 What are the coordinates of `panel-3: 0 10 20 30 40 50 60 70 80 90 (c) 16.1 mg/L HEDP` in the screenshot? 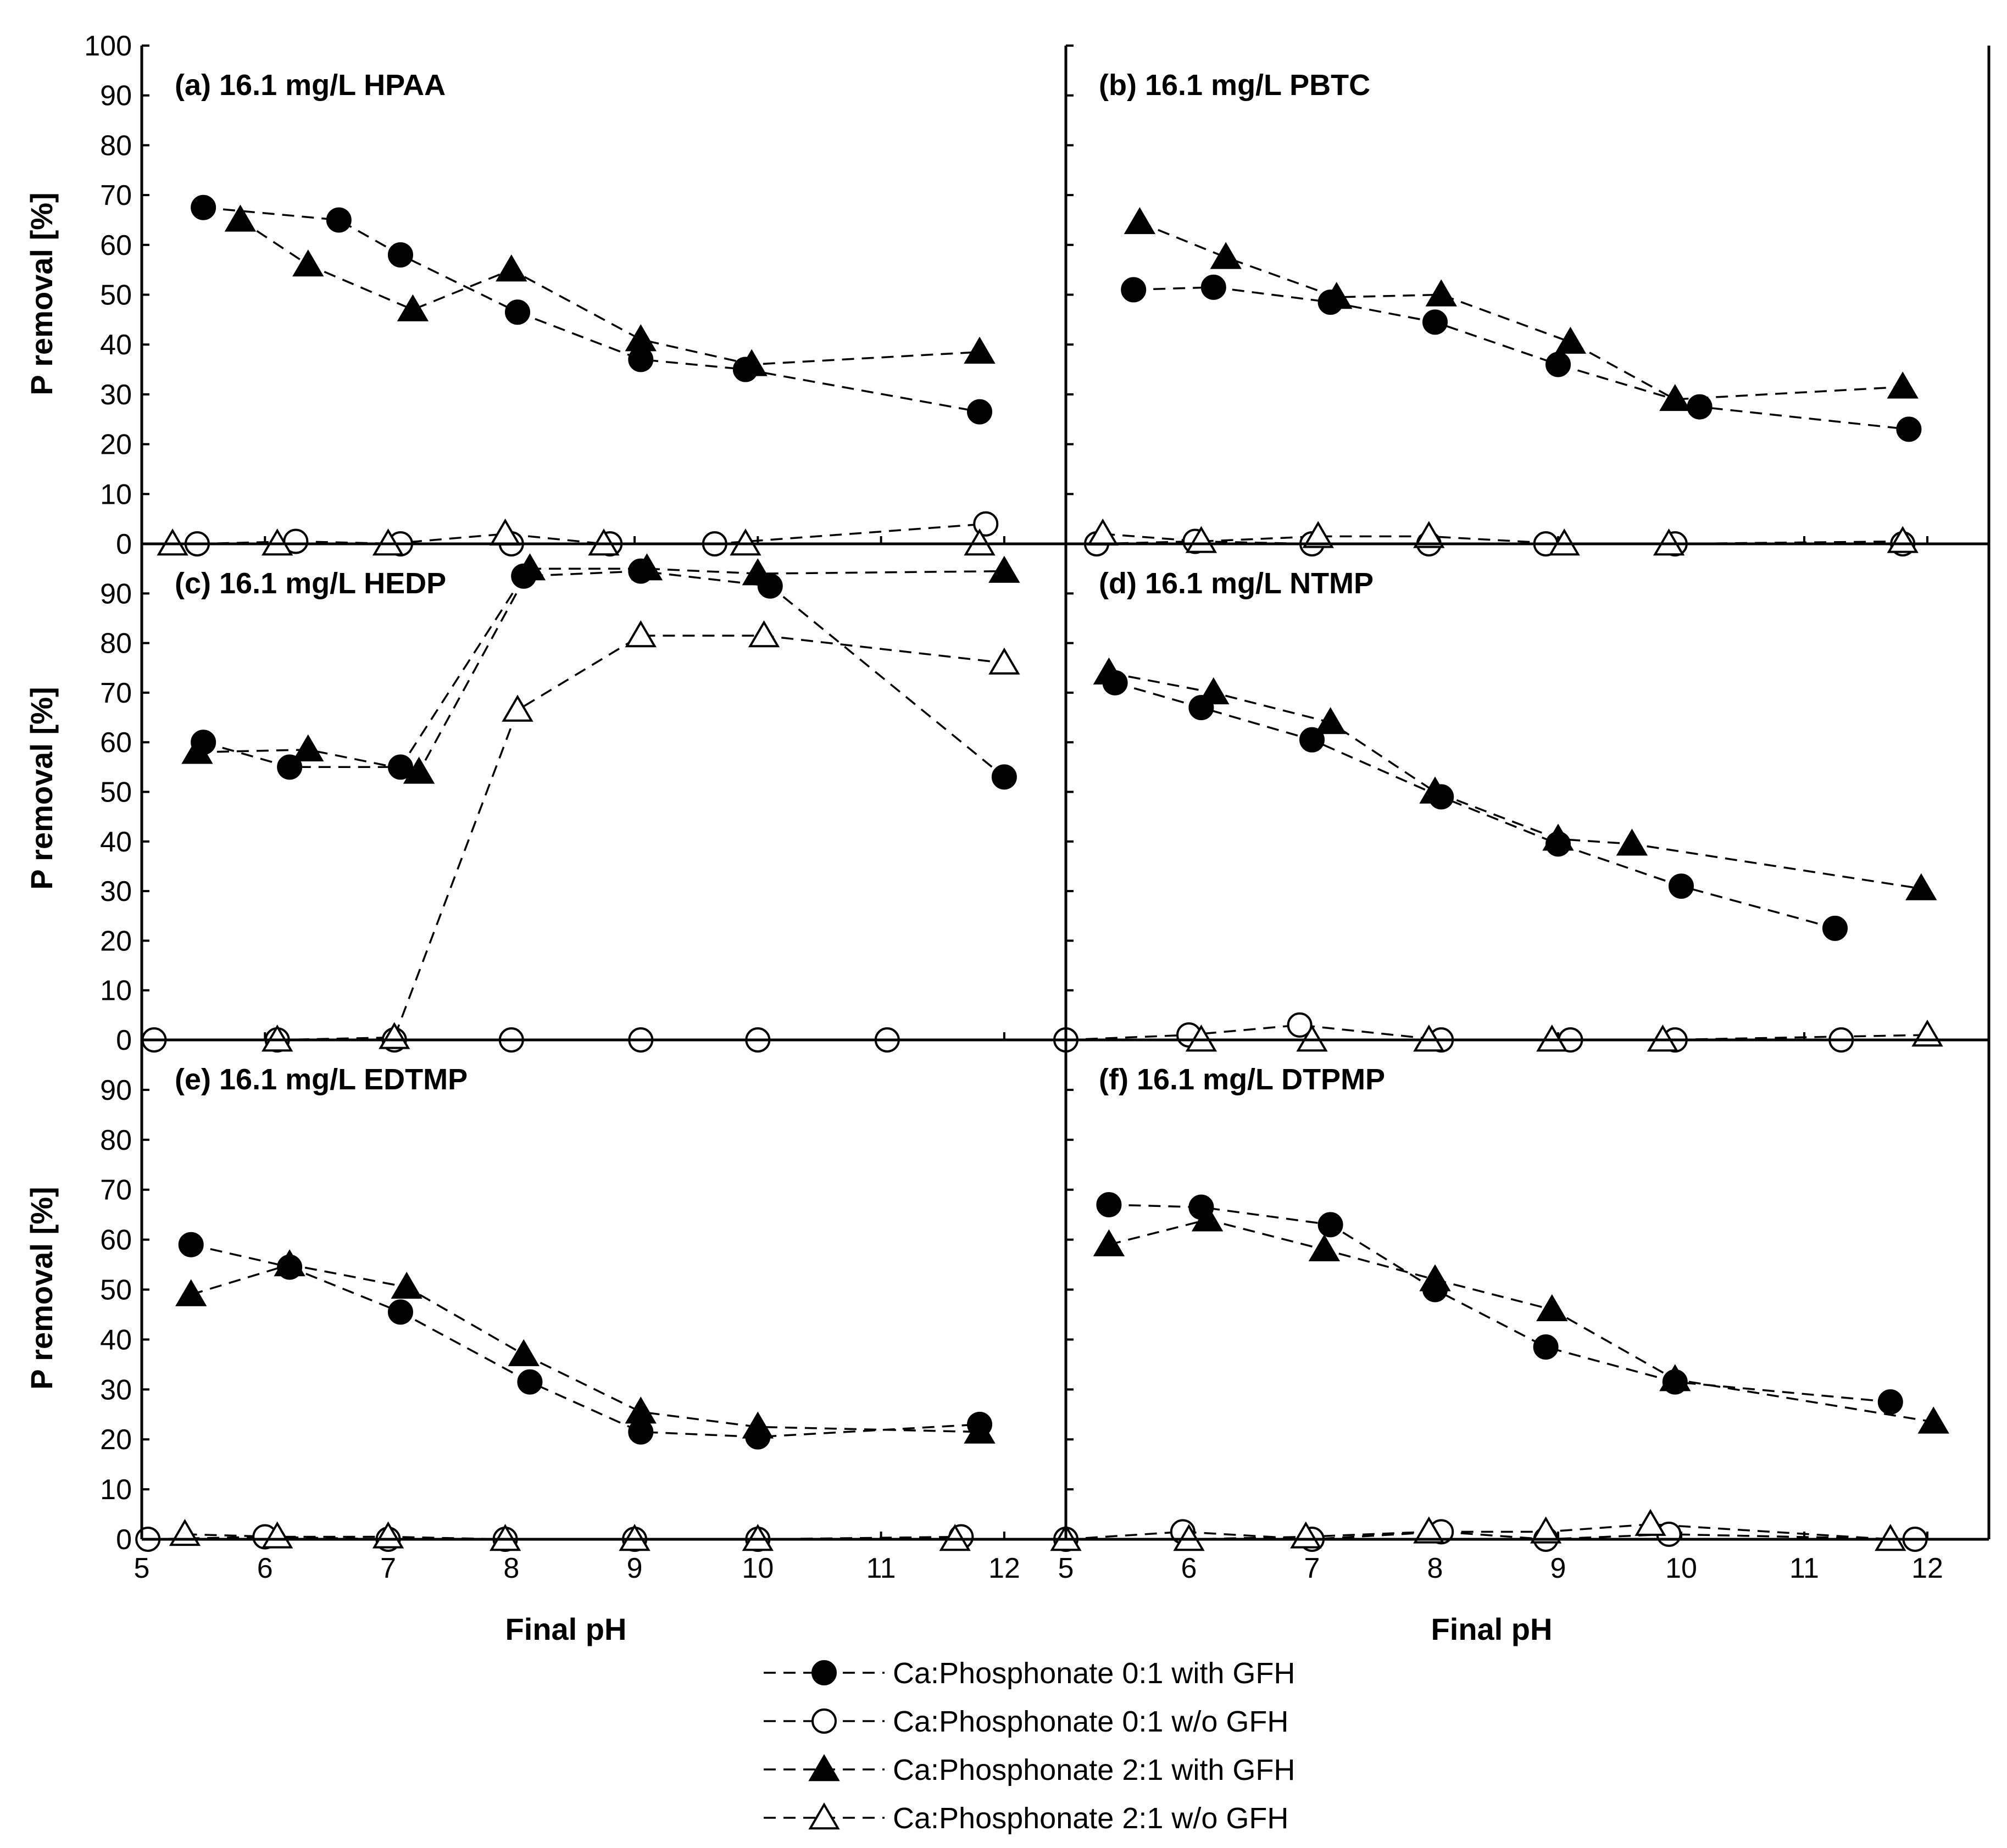 It's located at (560, 805).